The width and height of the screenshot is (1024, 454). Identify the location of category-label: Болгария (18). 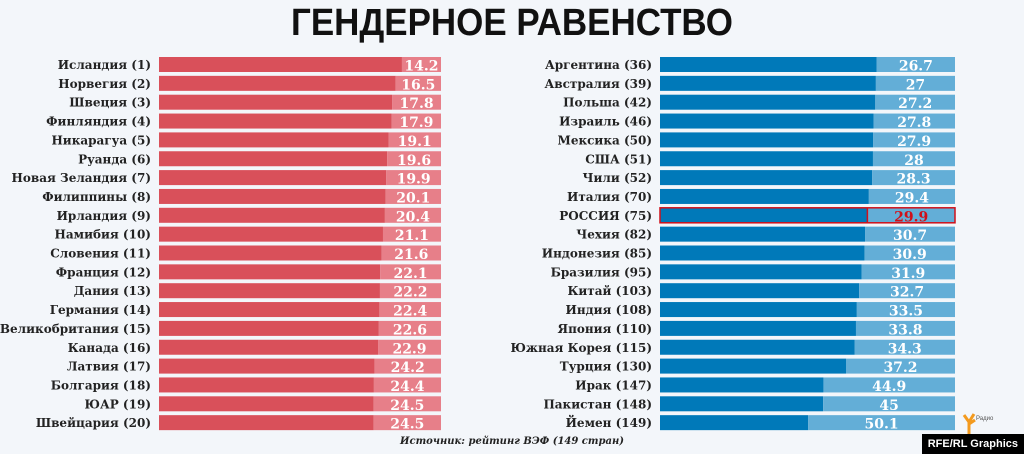
(101, 385).